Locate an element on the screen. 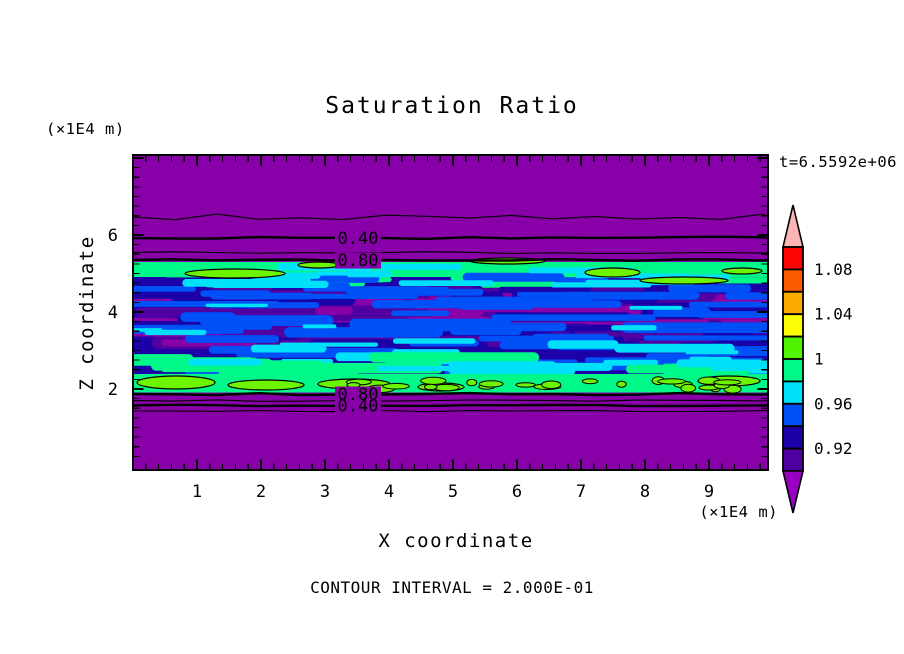 The width and height of the screenshot is (904, 654). colorbar-label: 1.04 is located at coordinates (833, 314).